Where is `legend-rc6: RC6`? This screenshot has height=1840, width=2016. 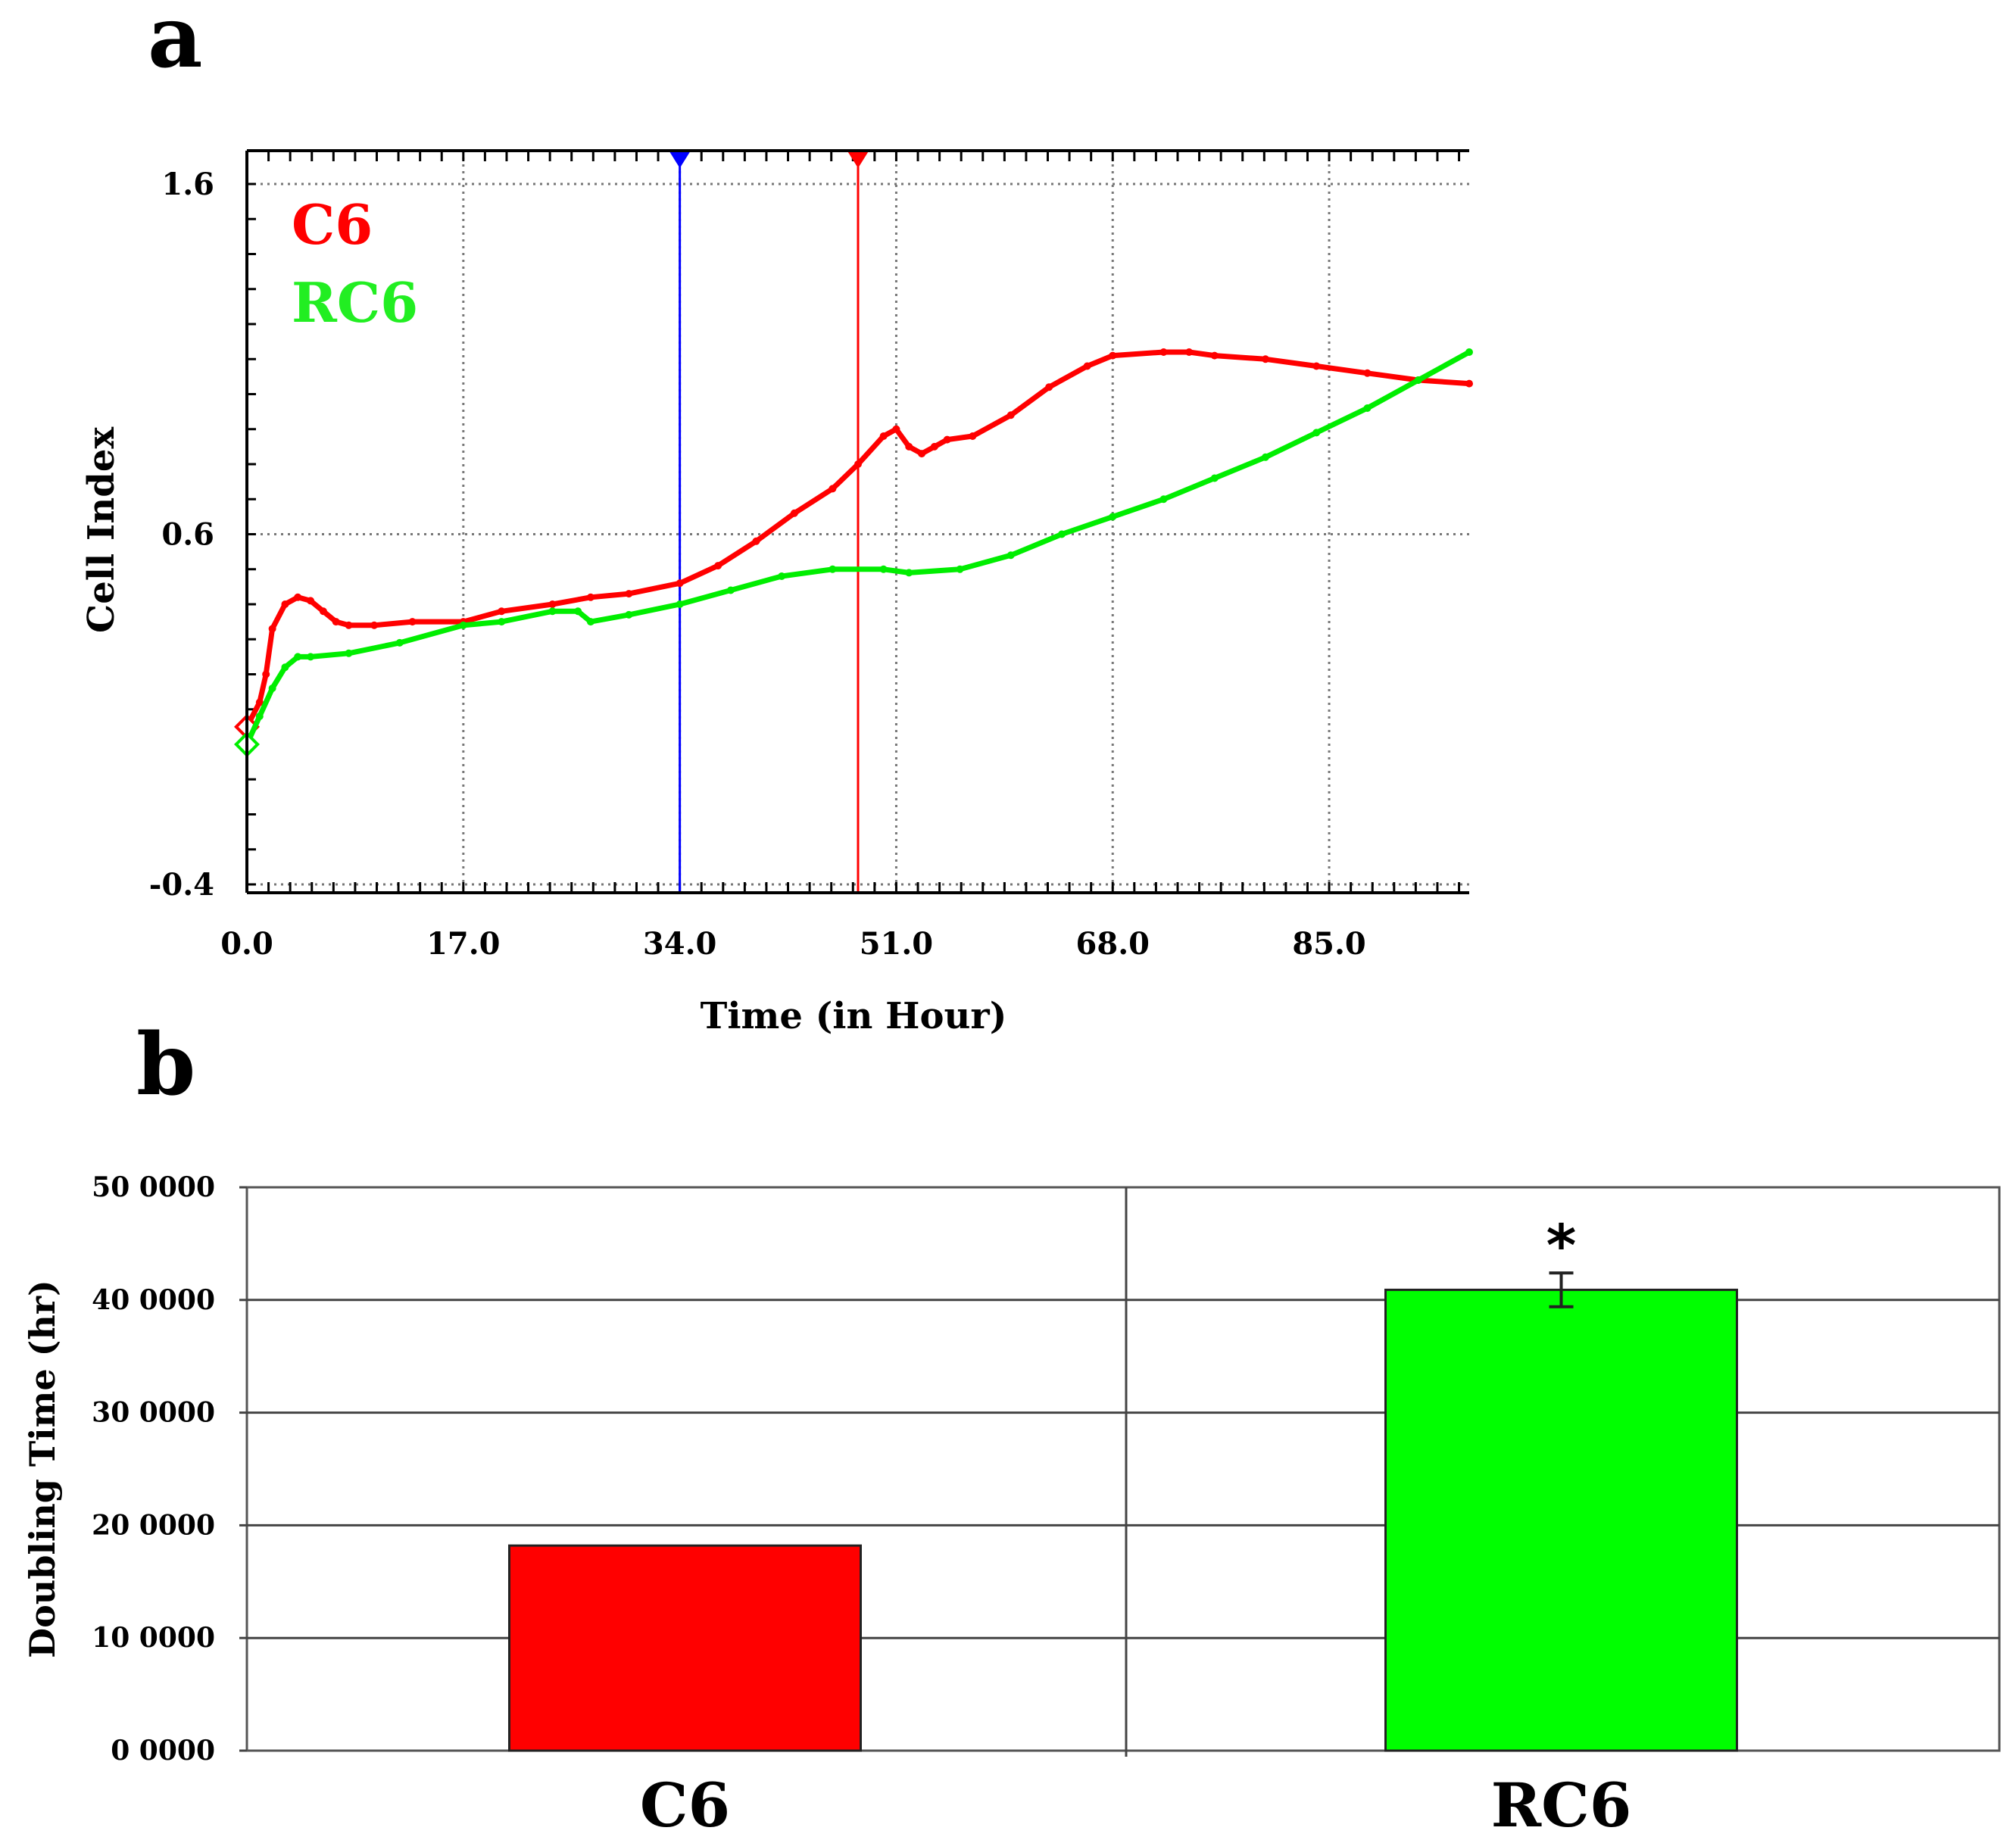
legend-rc6: RC6 is located at coordinates (355, 302).